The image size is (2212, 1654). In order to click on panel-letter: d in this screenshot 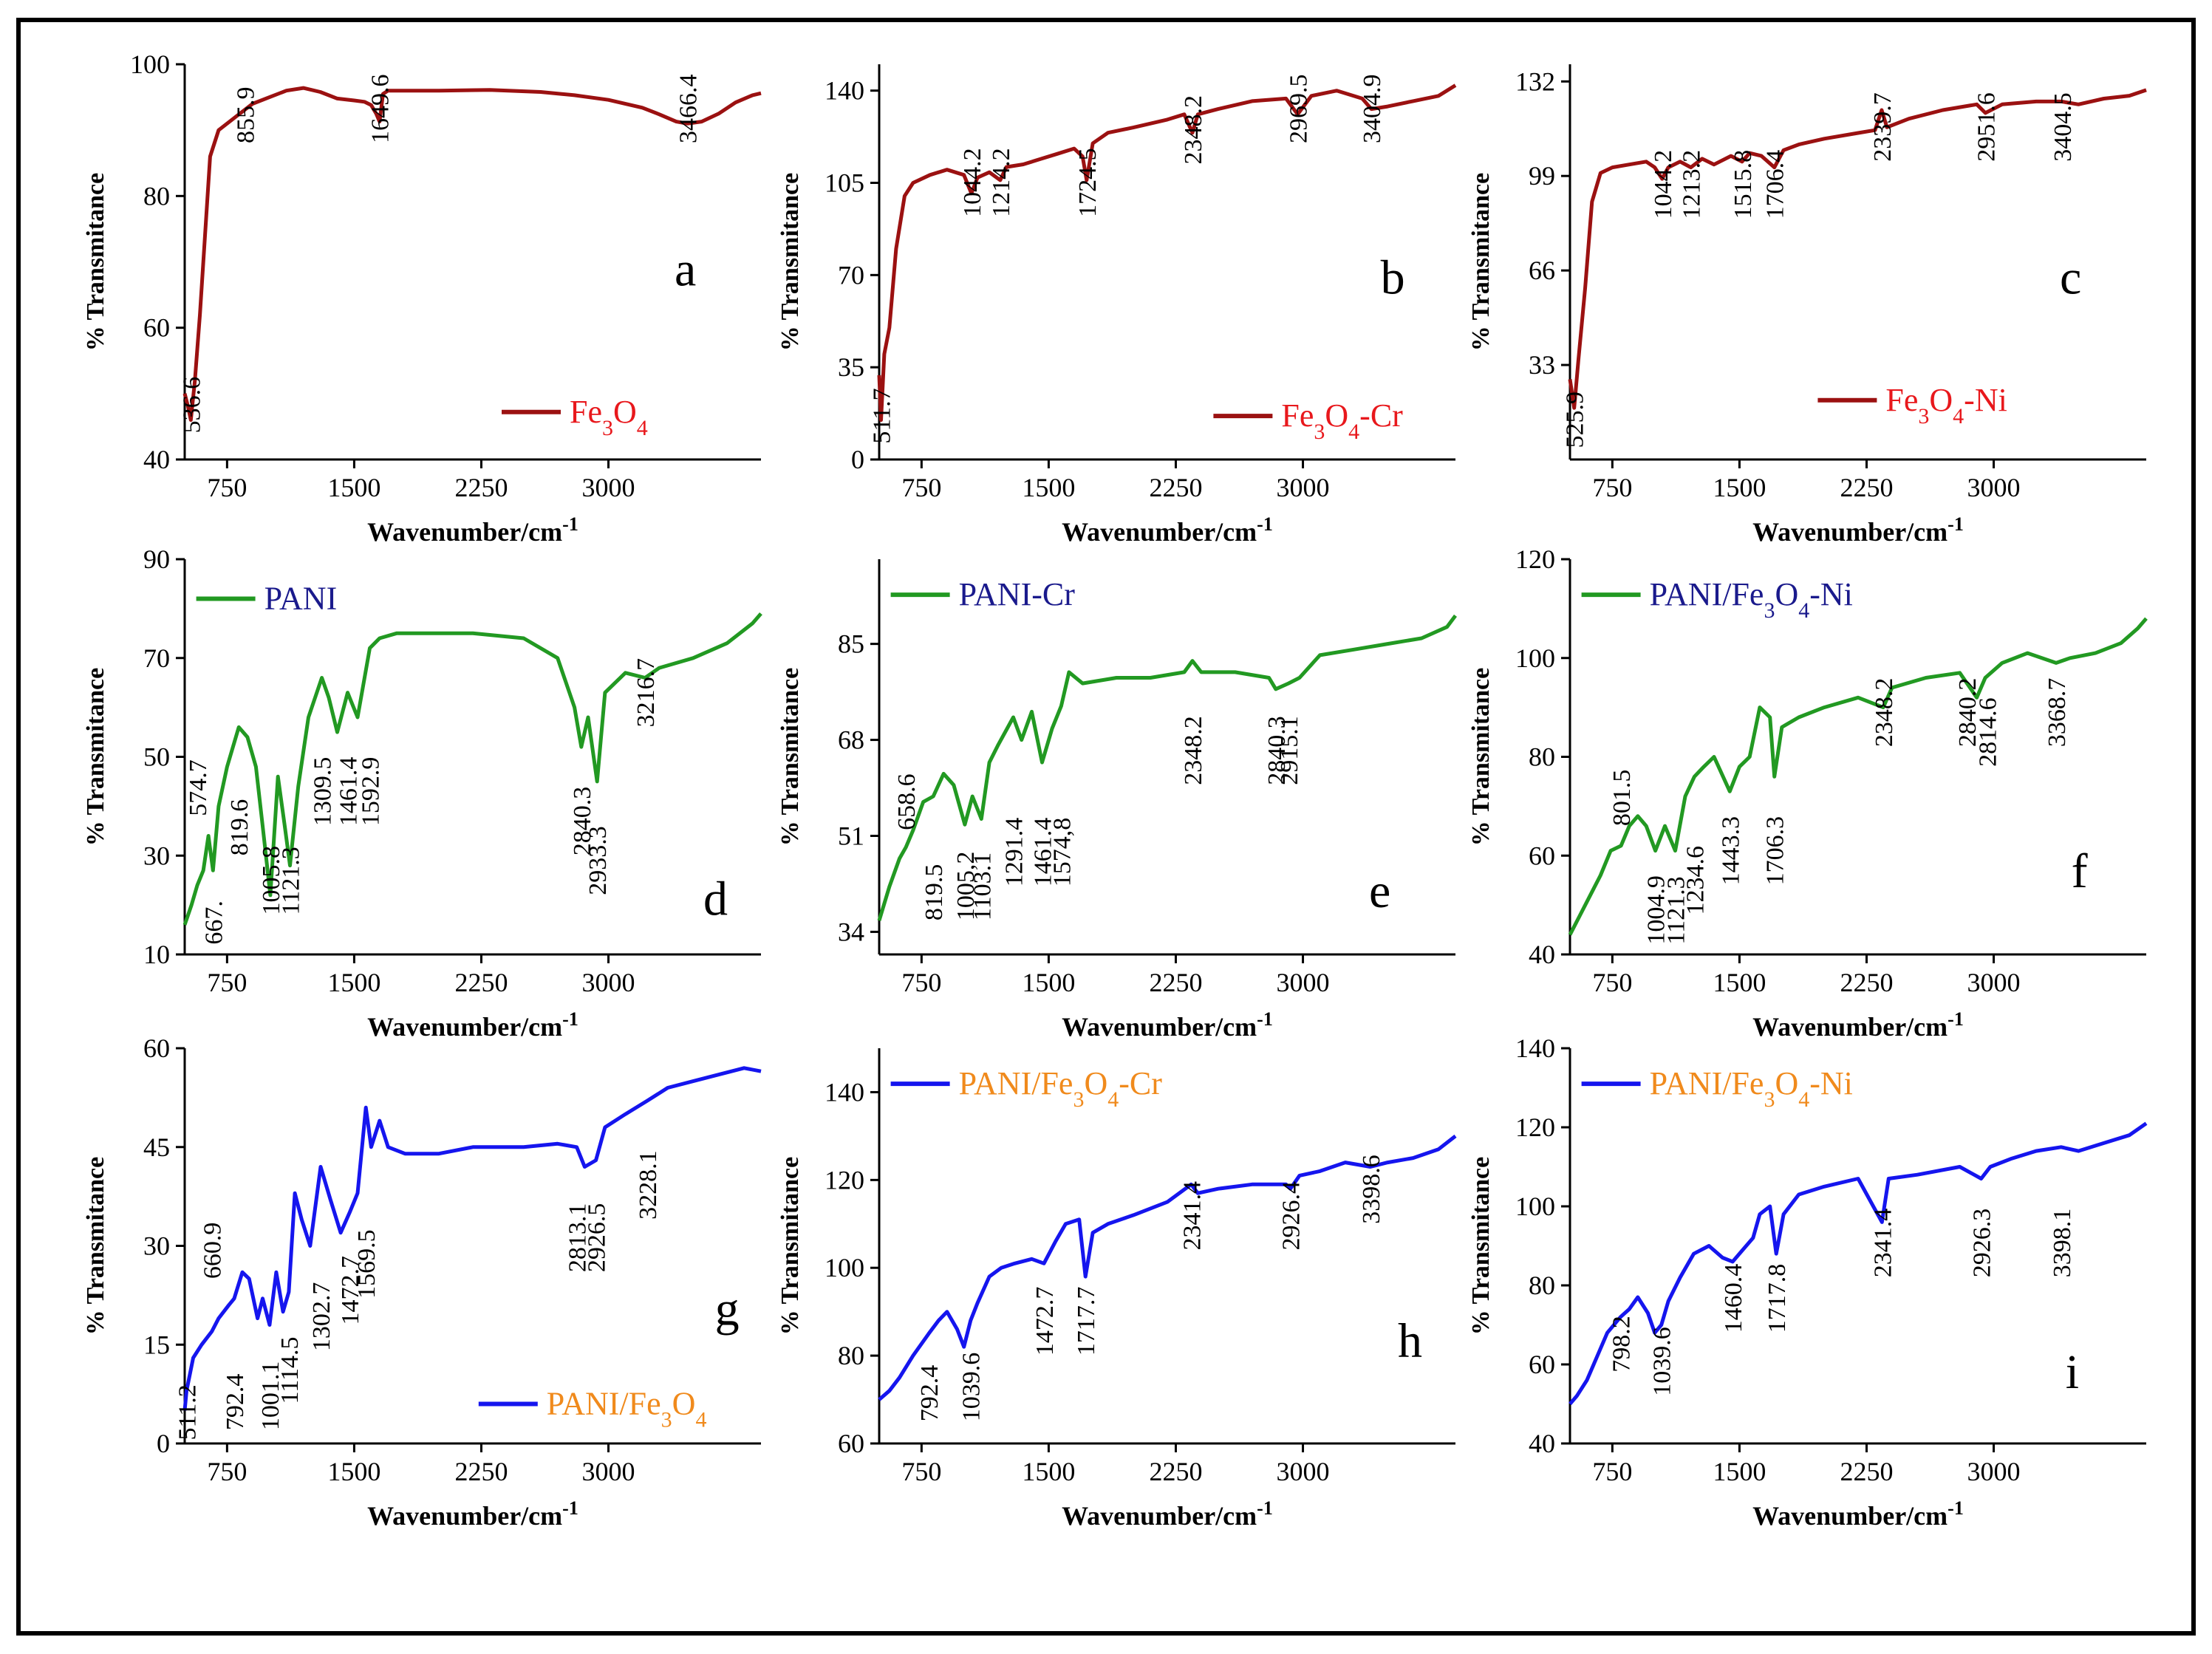, I will do `click(715, 899)`.